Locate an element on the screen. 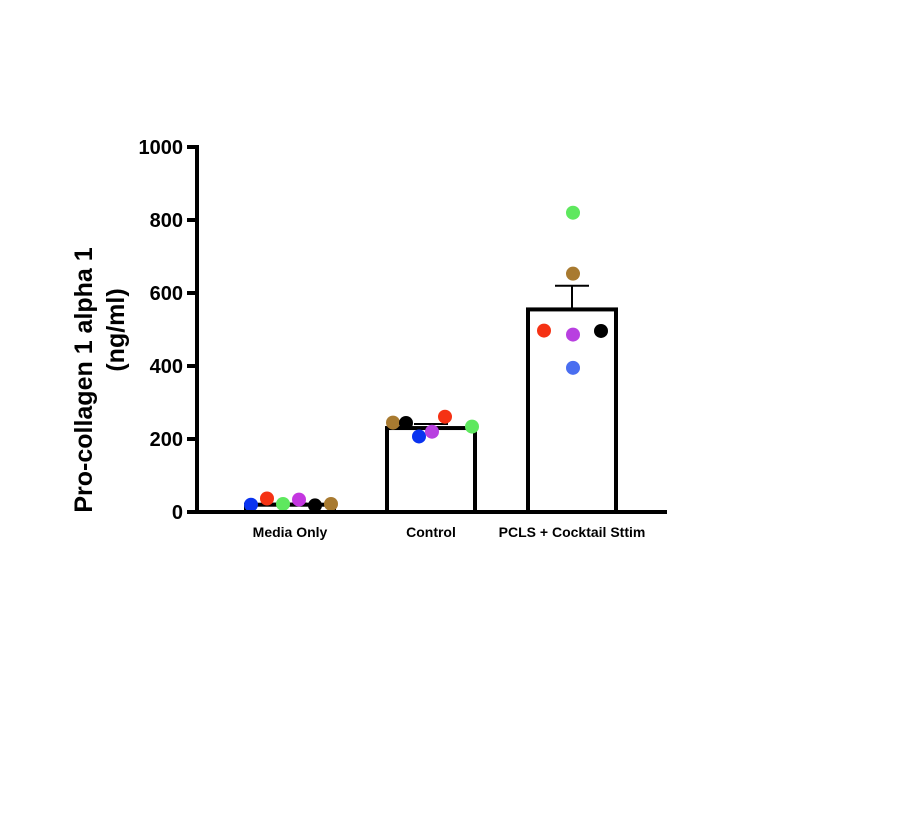  y-tick-label: 0 is located at coordinates (177, 513).